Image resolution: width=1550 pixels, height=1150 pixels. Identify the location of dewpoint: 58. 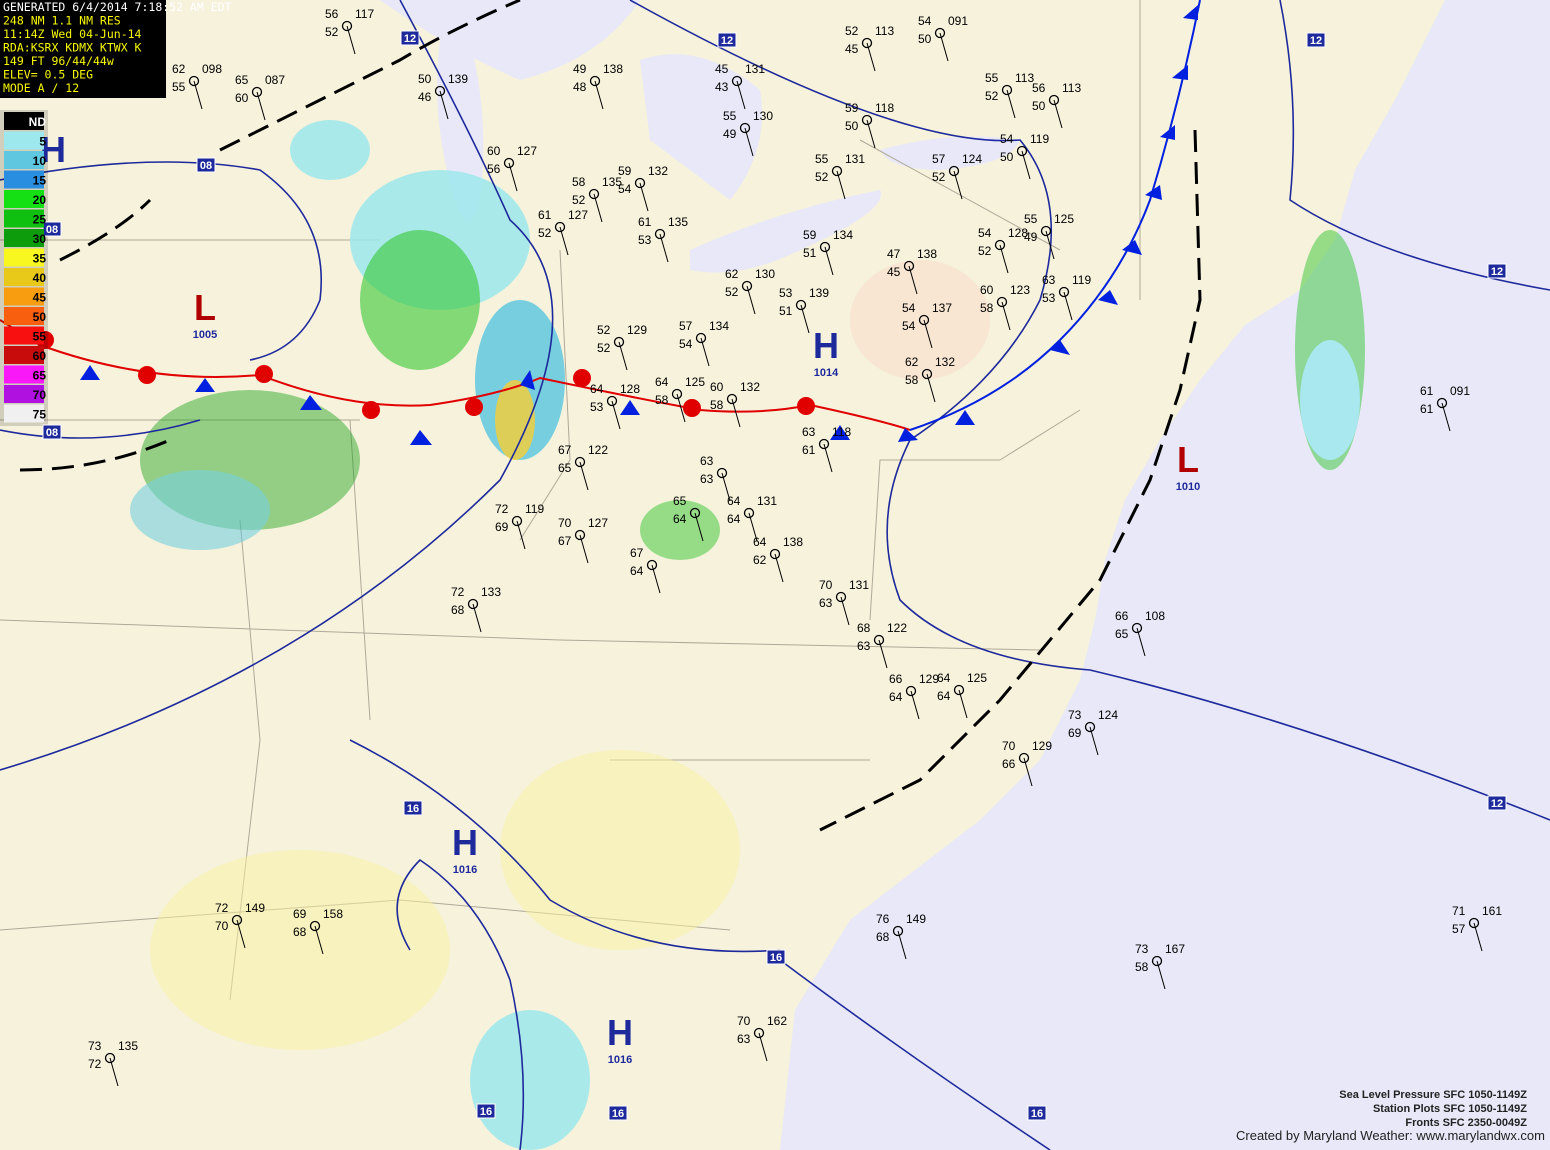
(662, 400).